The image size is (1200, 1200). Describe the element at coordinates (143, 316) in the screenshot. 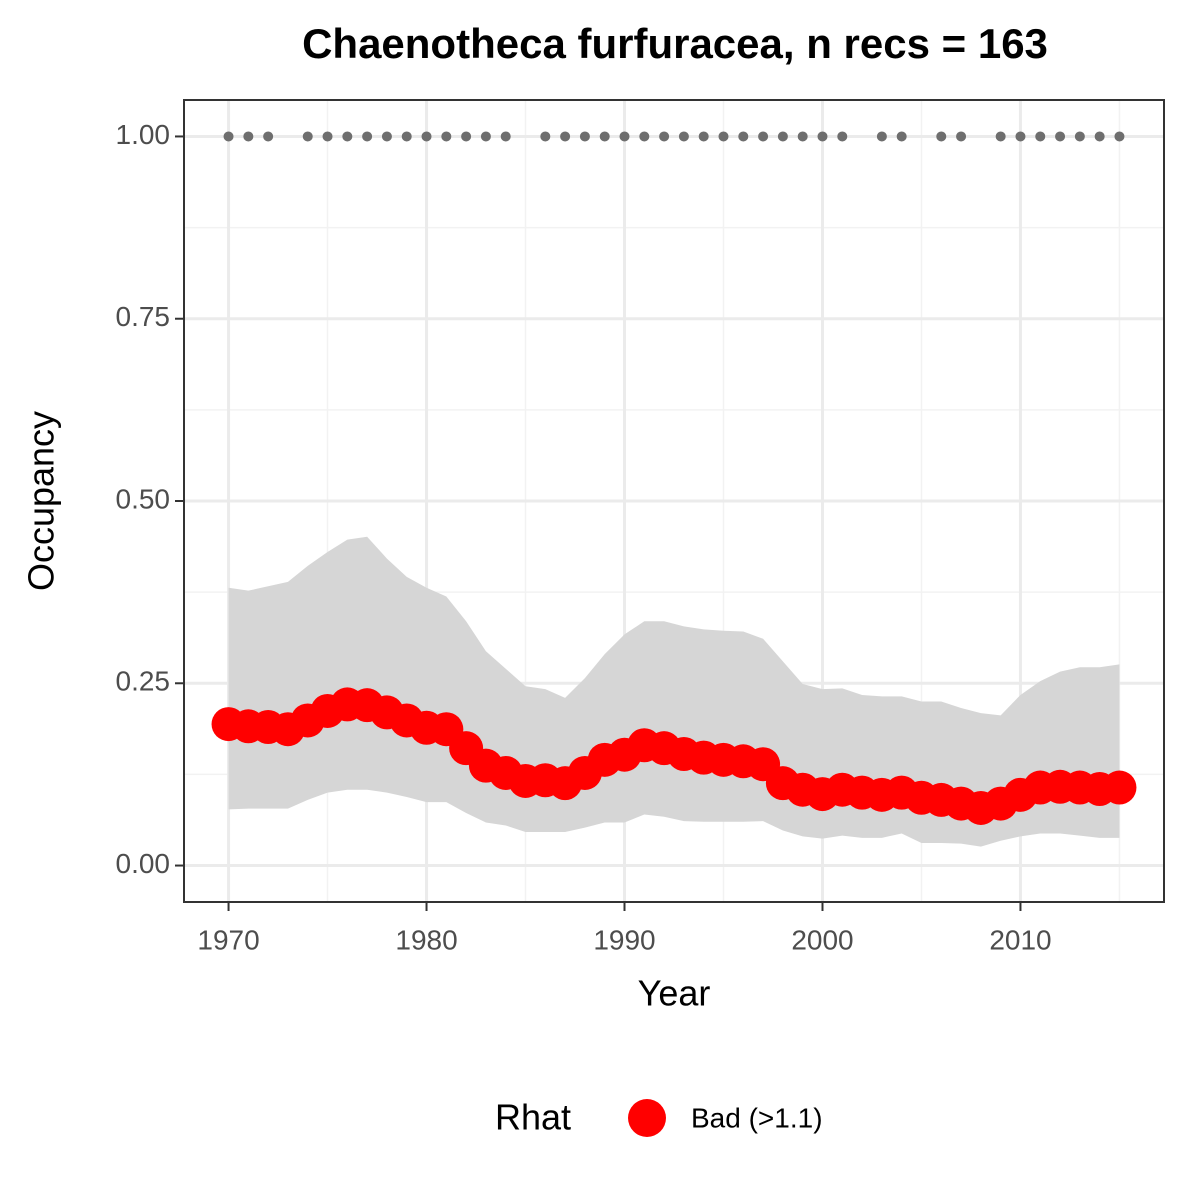

I see `y-tick-label: 0.75` at that location.